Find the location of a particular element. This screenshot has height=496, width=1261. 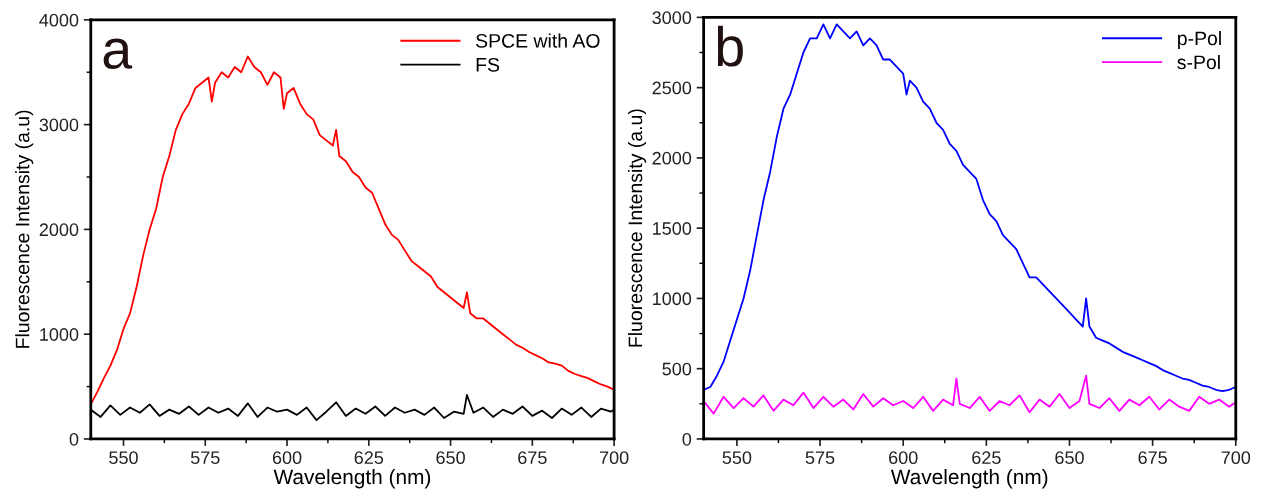

y-tick-label: 4000 is located at coordinates (59, 20).